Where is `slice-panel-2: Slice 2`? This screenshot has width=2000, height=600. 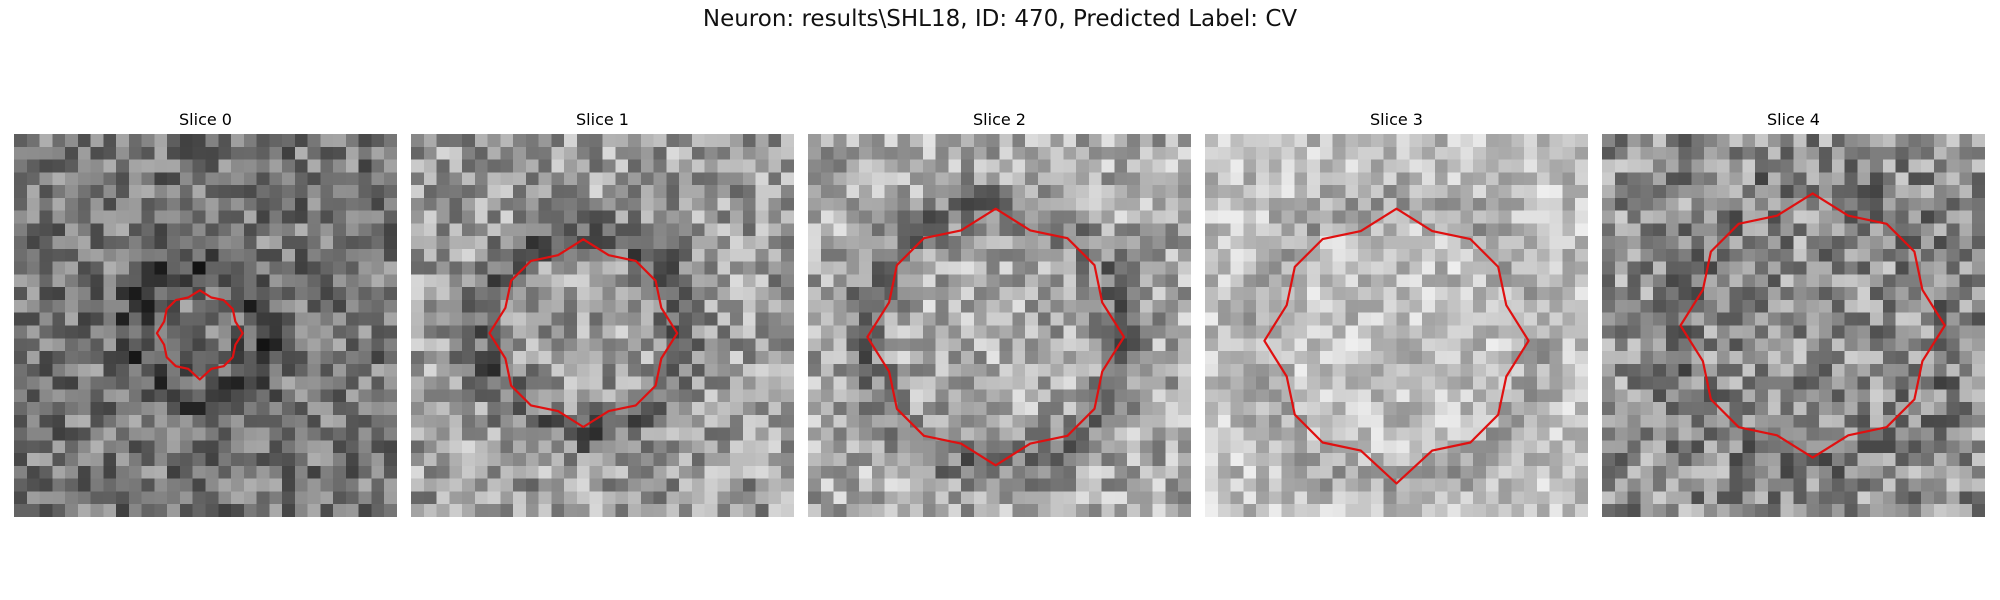
slice-panel-2: Slice 2 is located at coordinates (999, 311).